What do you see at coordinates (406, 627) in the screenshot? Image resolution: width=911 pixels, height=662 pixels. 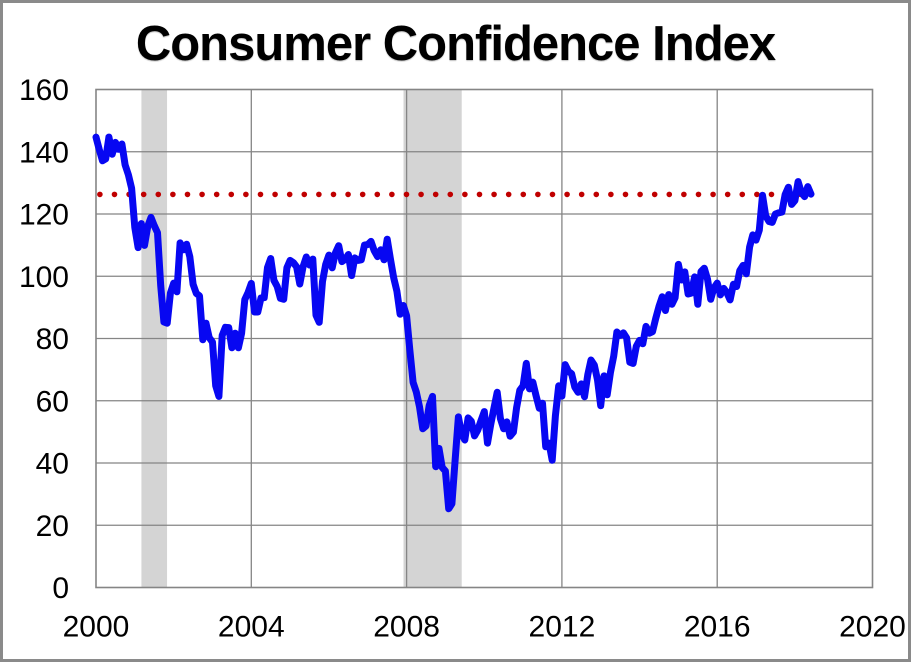 I see `x-tick-label: 2008` at bounding box center [406, 627].